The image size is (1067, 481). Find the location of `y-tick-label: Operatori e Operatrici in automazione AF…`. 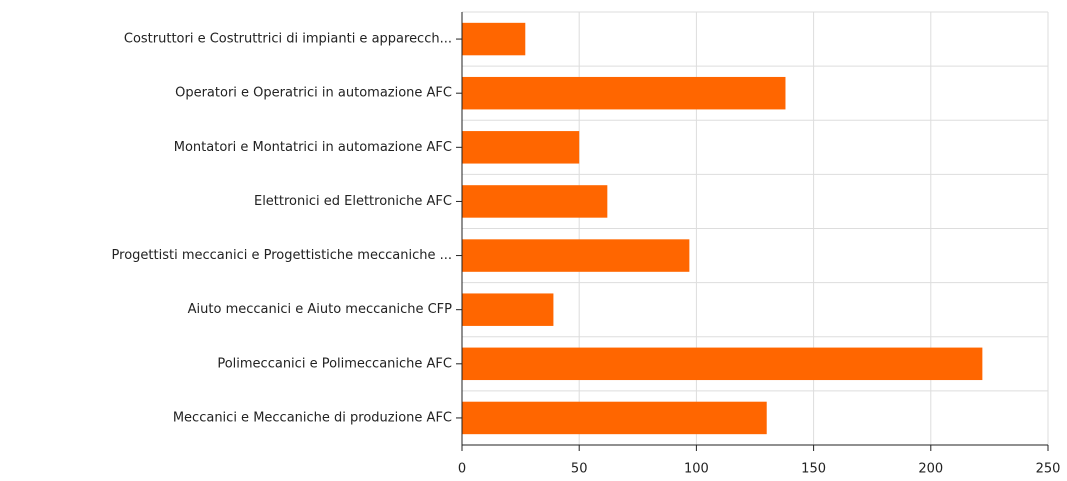

y-tick-label: Operatori e Operatrici in automazione AF… is located at coordinates (313, 93).